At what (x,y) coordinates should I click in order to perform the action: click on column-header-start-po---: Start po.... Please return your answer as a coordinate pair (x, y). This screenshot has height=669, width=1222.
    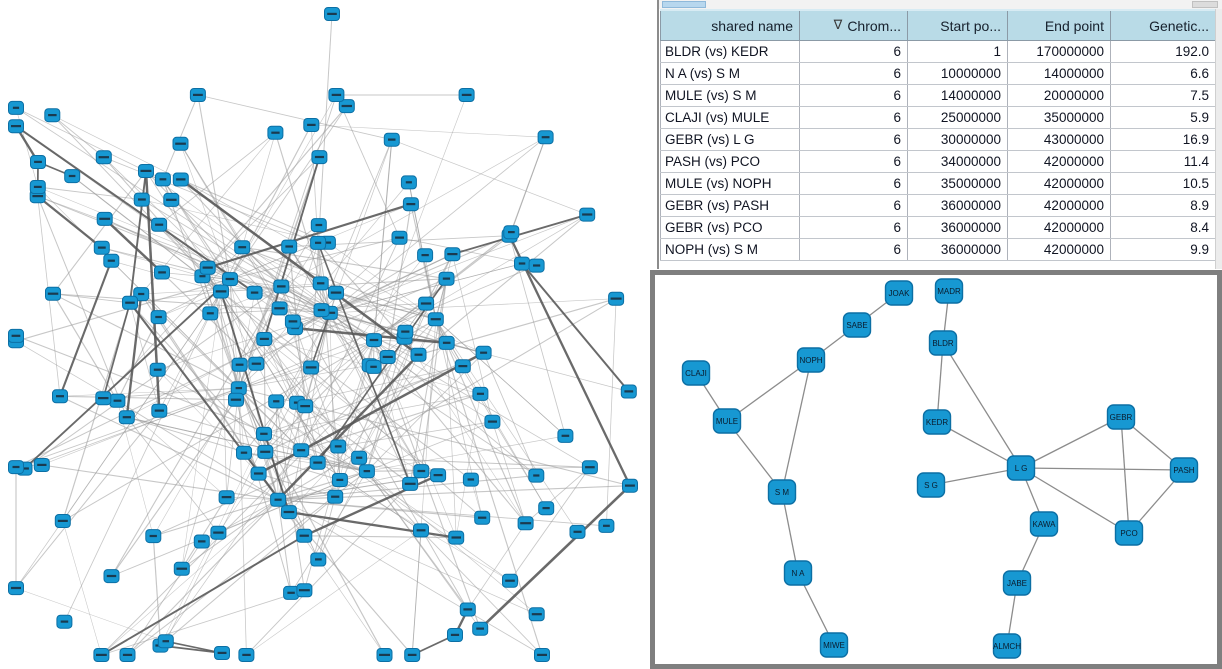
    Looking at the image, I should click on (957, 25).